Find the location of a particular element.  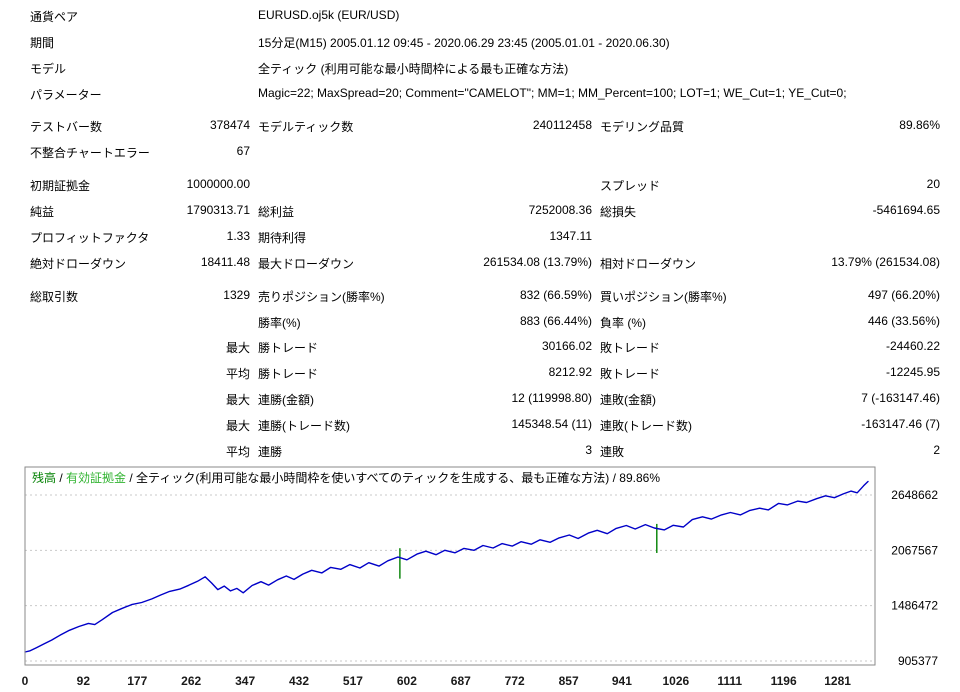

cell-value: 8212.92 is located at coordinates (570, 372).